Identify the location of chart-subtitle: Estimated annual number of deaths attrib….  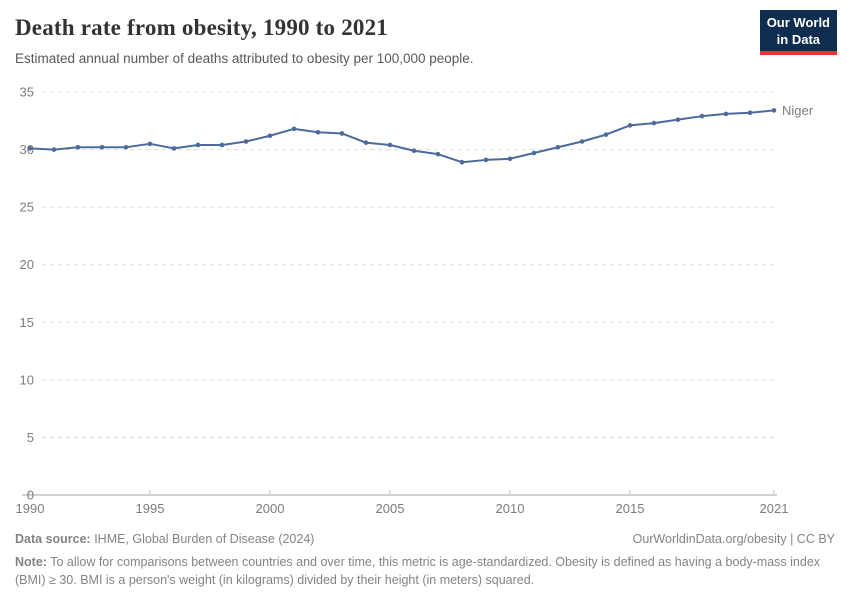
(244, 58).